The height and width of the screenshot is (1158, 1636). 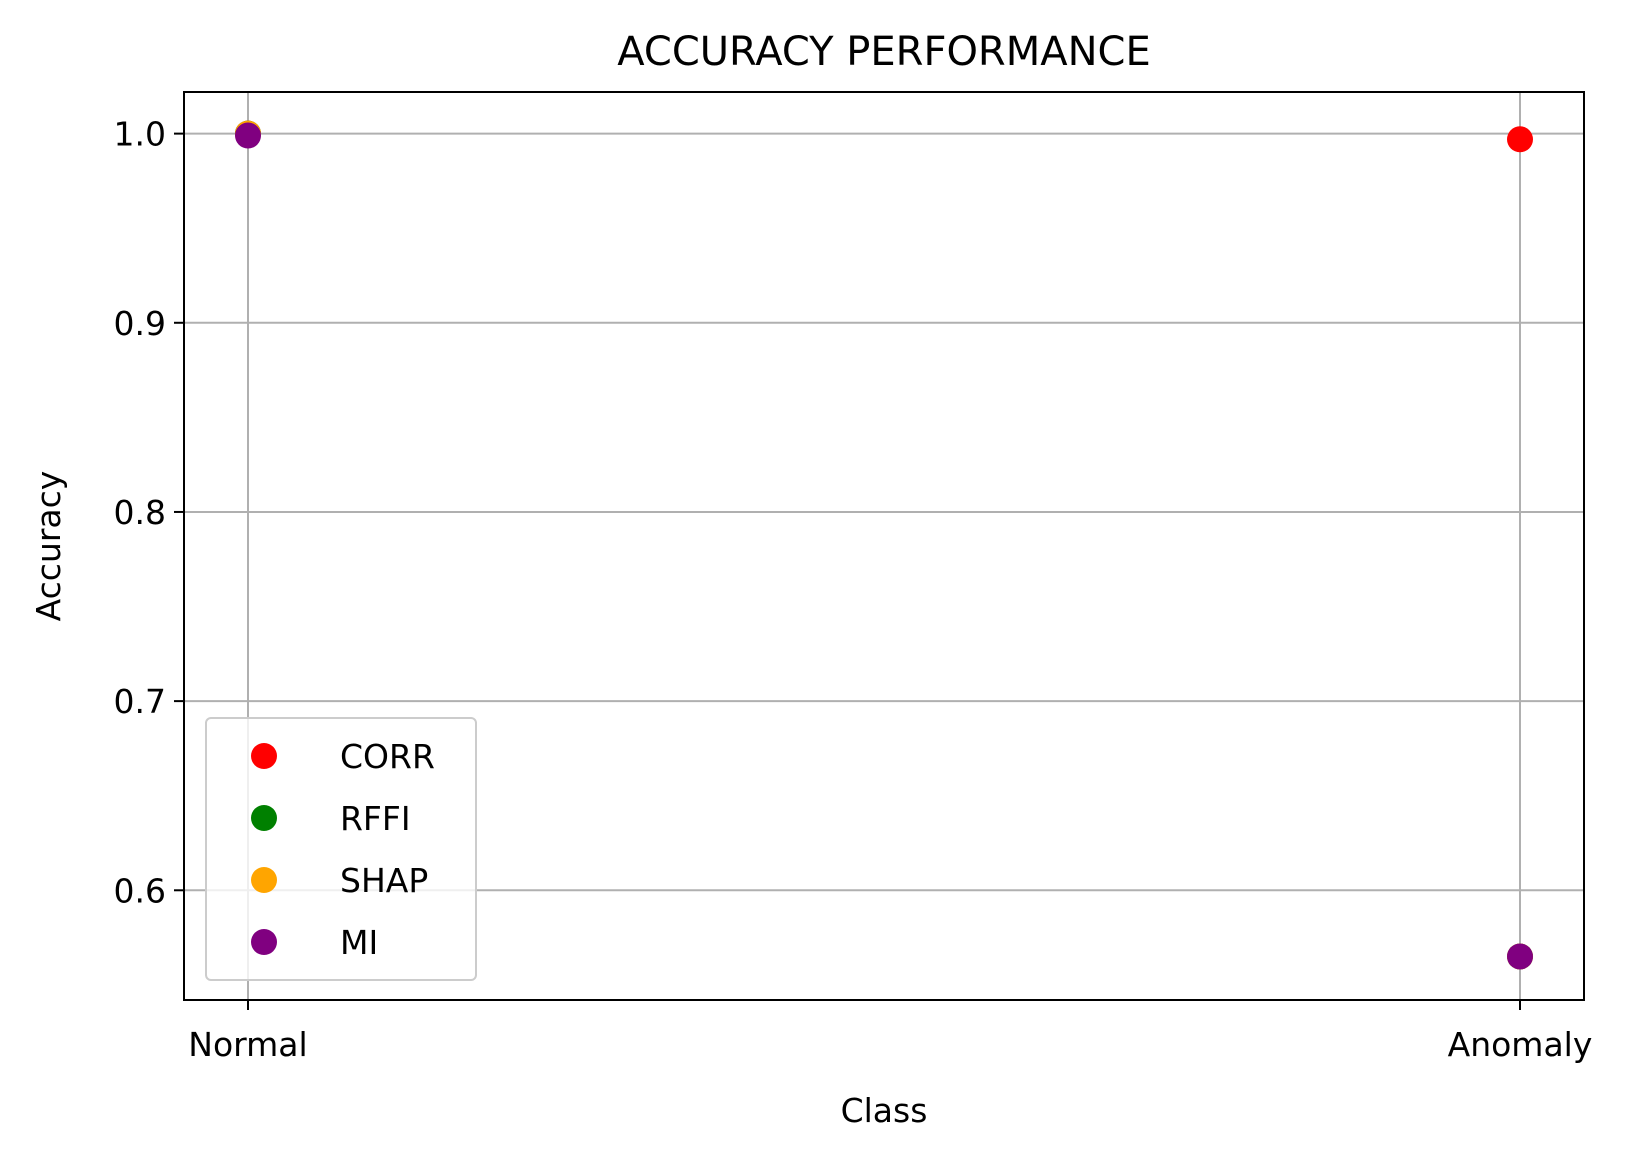 I want to click on y-axis-label: Accuracy, so click(x=48, y=546).